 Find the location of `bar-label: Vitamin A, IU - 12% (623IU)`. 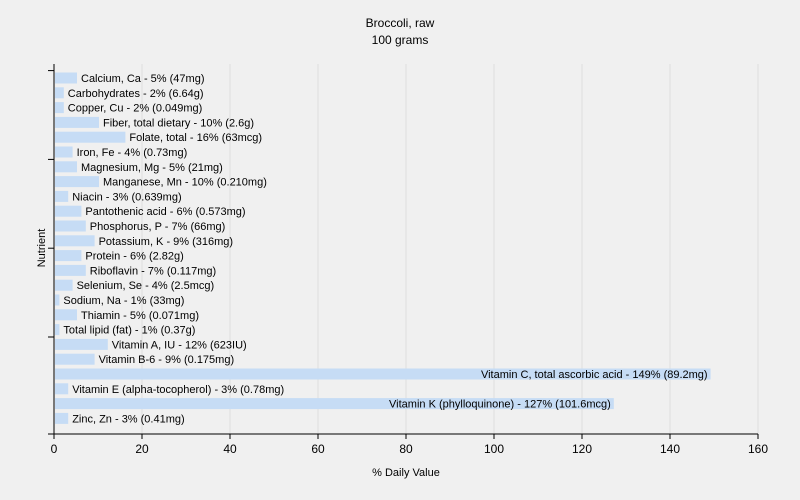

bar-label: Vitamin A, IU - 12% (623IU) is located at coordinates (179, 345).